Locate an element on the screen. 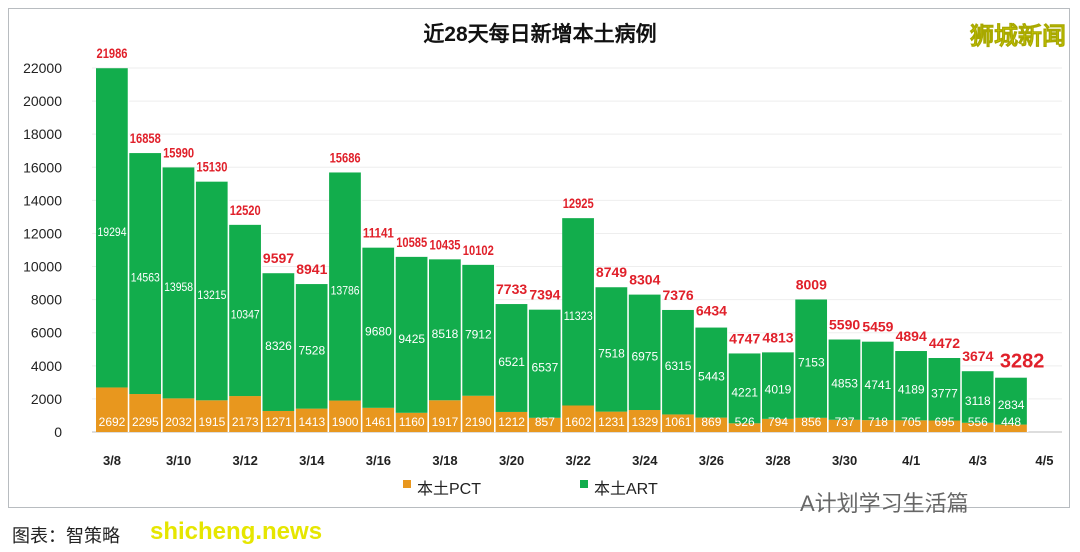 Image resolution: width=1080 pixels, height=552 pixels. caption: 图表：智策略 is located at coordinates (66, 536).